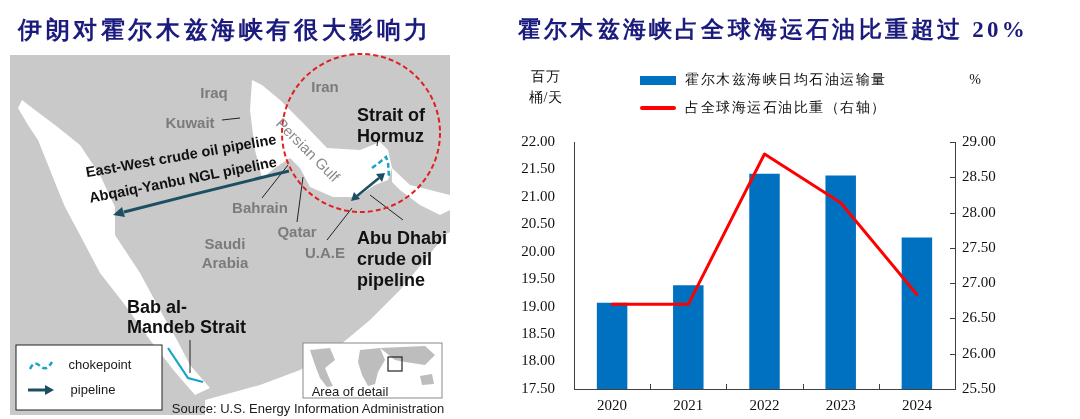 The height and width of the screenshot is (419, 1080). I want to click on x-tick-label: 2020, so click(612, 404).